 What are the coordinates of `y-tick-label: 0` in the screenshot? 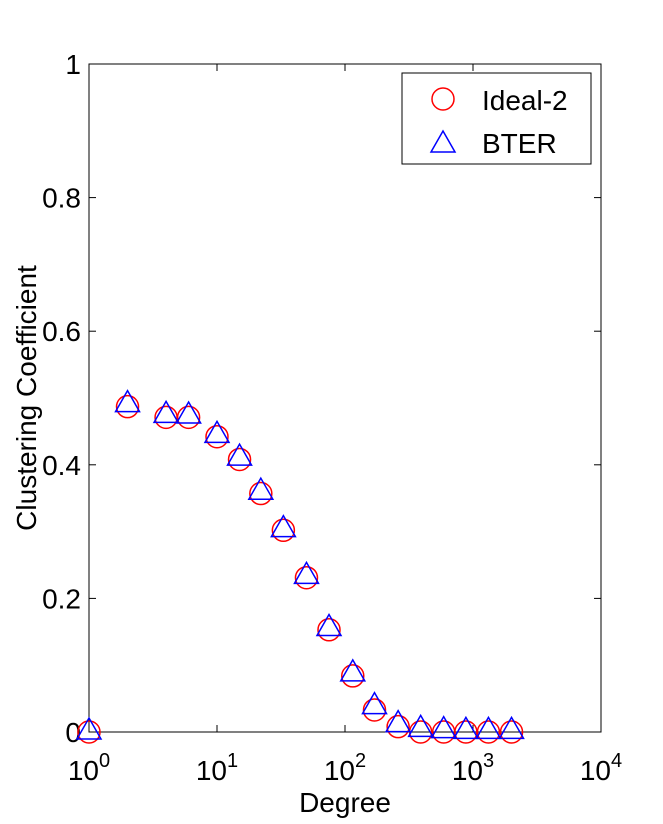 It's located at (73, 732).